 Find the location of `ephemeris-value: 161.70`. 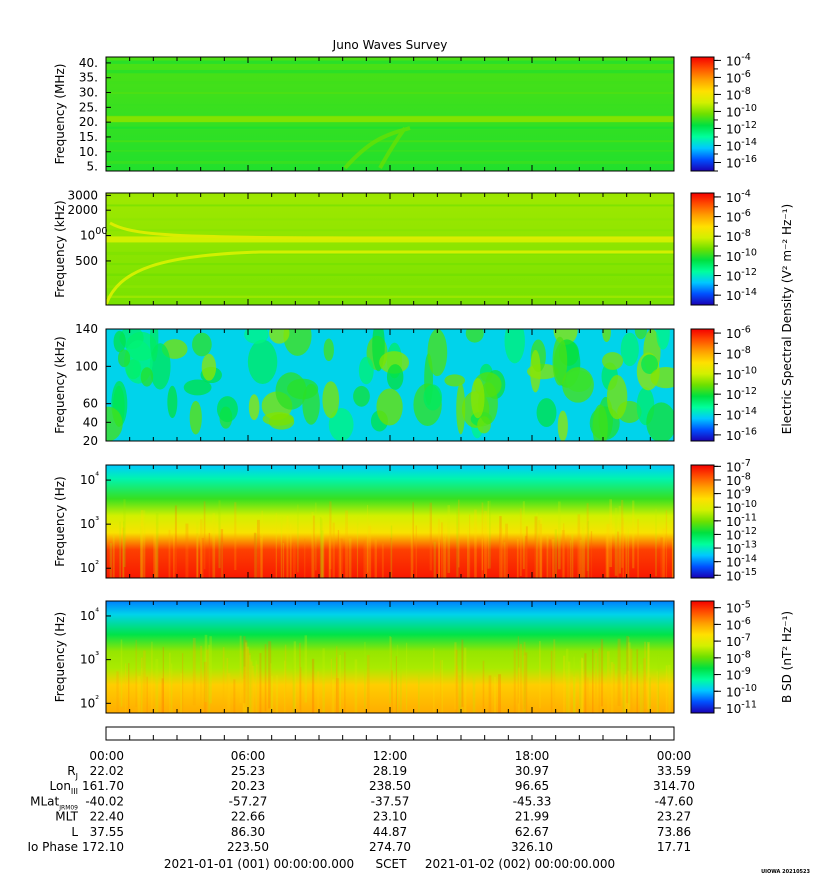

ephemeris-value: 161.70 is located at coordinates (103, 786).